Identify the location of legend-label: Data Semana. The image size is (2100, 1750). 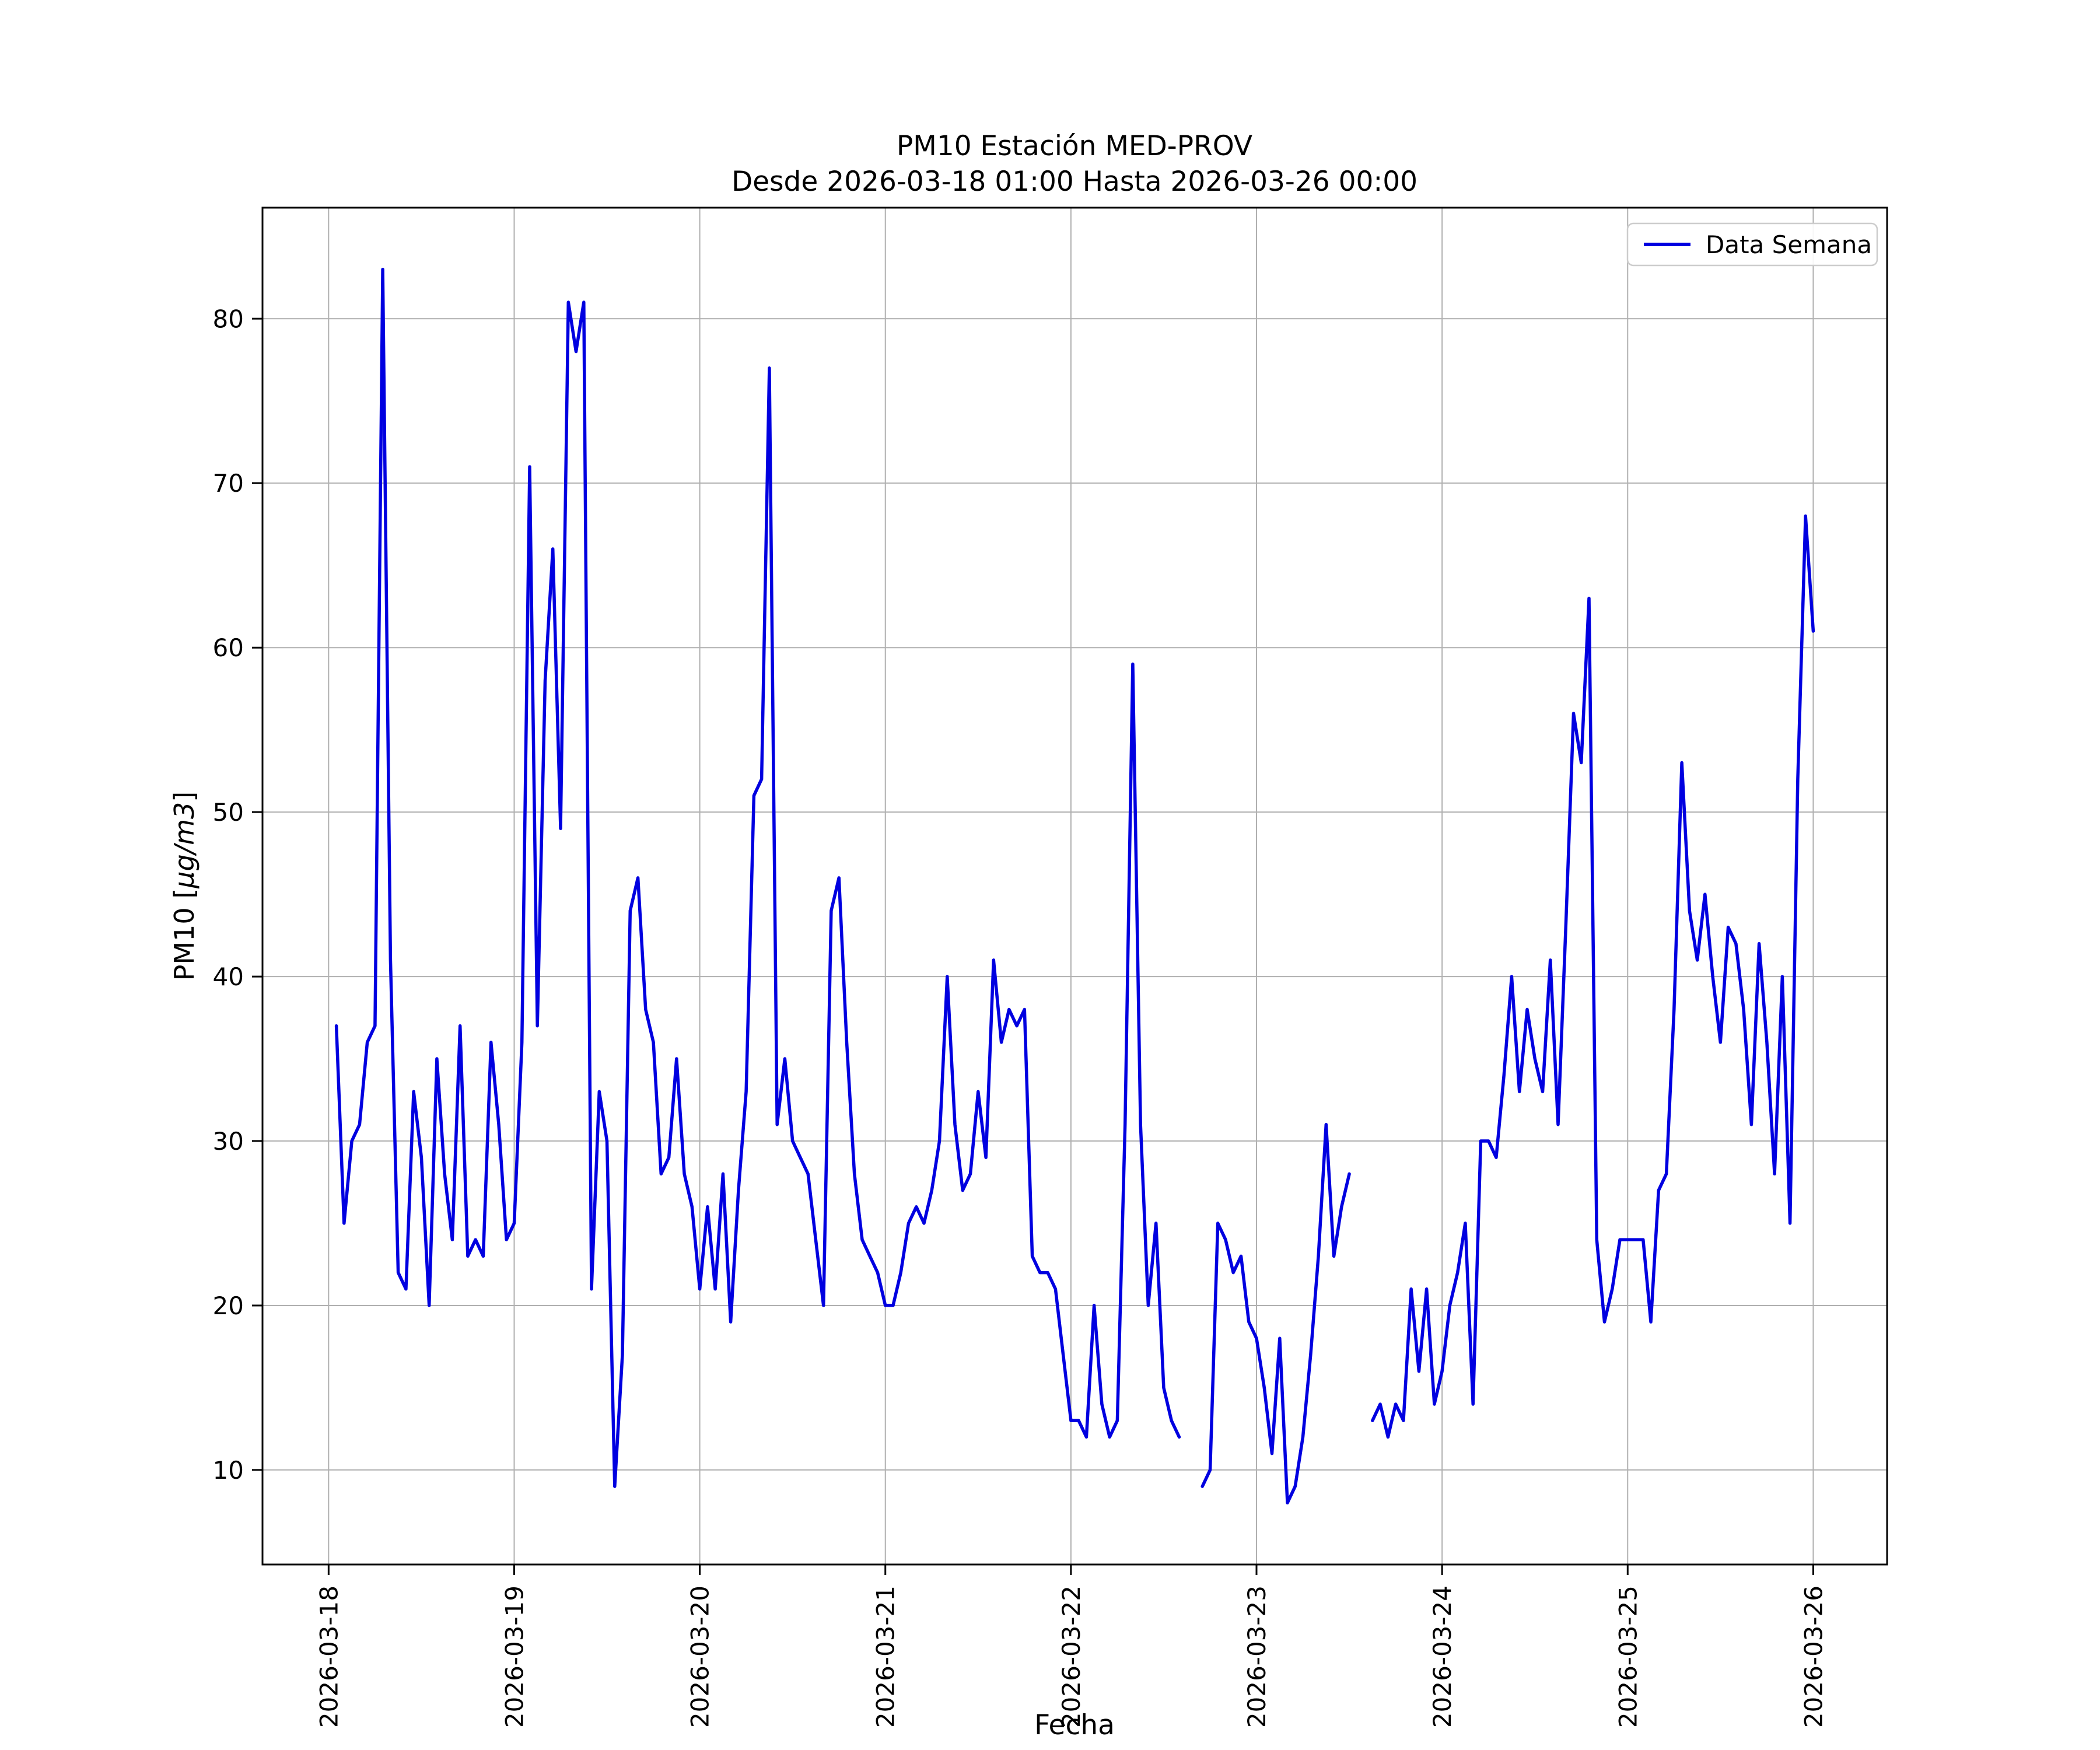
(1789, 244).